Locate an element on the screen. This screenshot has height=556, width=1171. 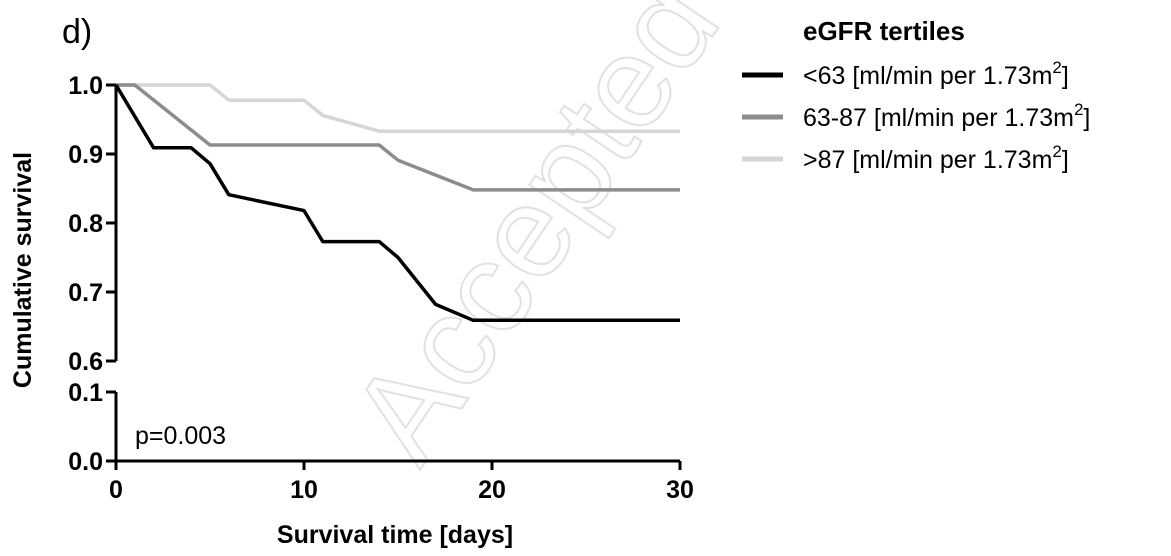
x-tick-label: 30 is located at coordinates (680, 490).